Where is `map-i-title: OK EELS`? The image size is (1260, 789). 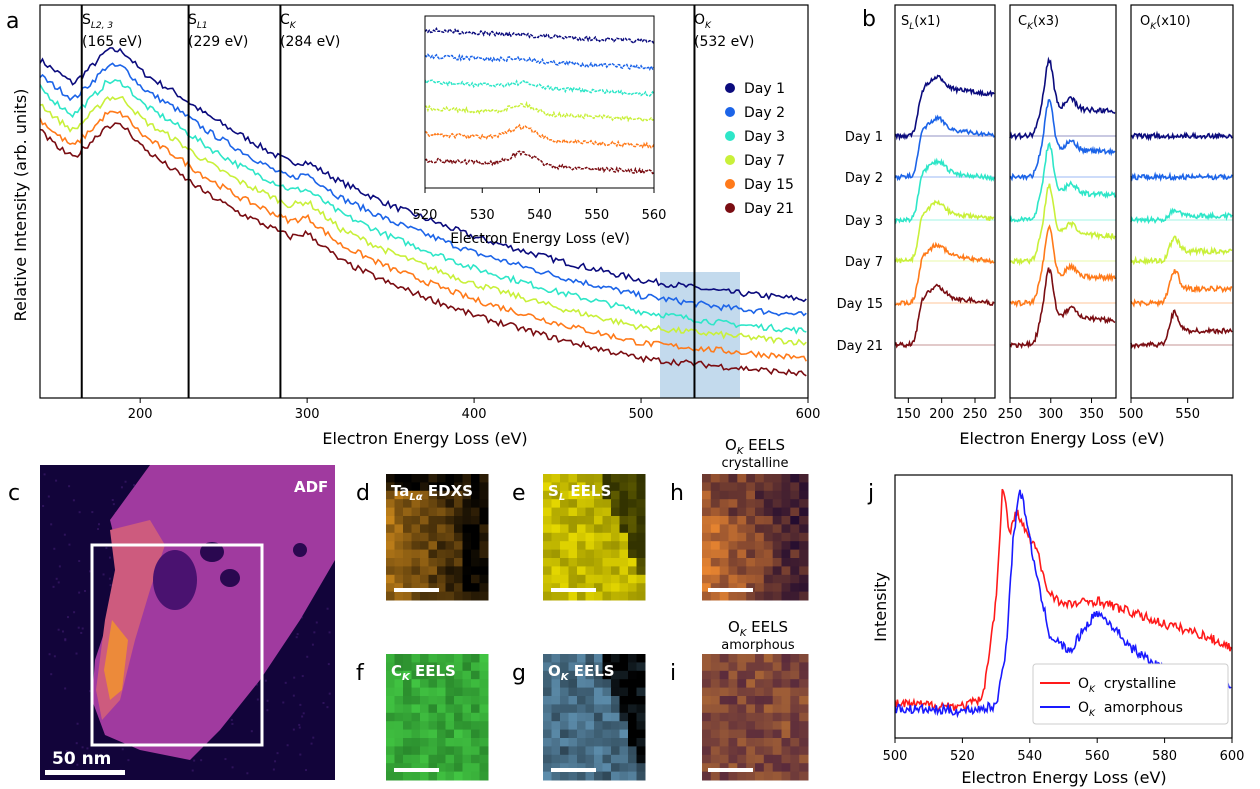
map-i-title: OK EELS is located at coordinates (758, 628).